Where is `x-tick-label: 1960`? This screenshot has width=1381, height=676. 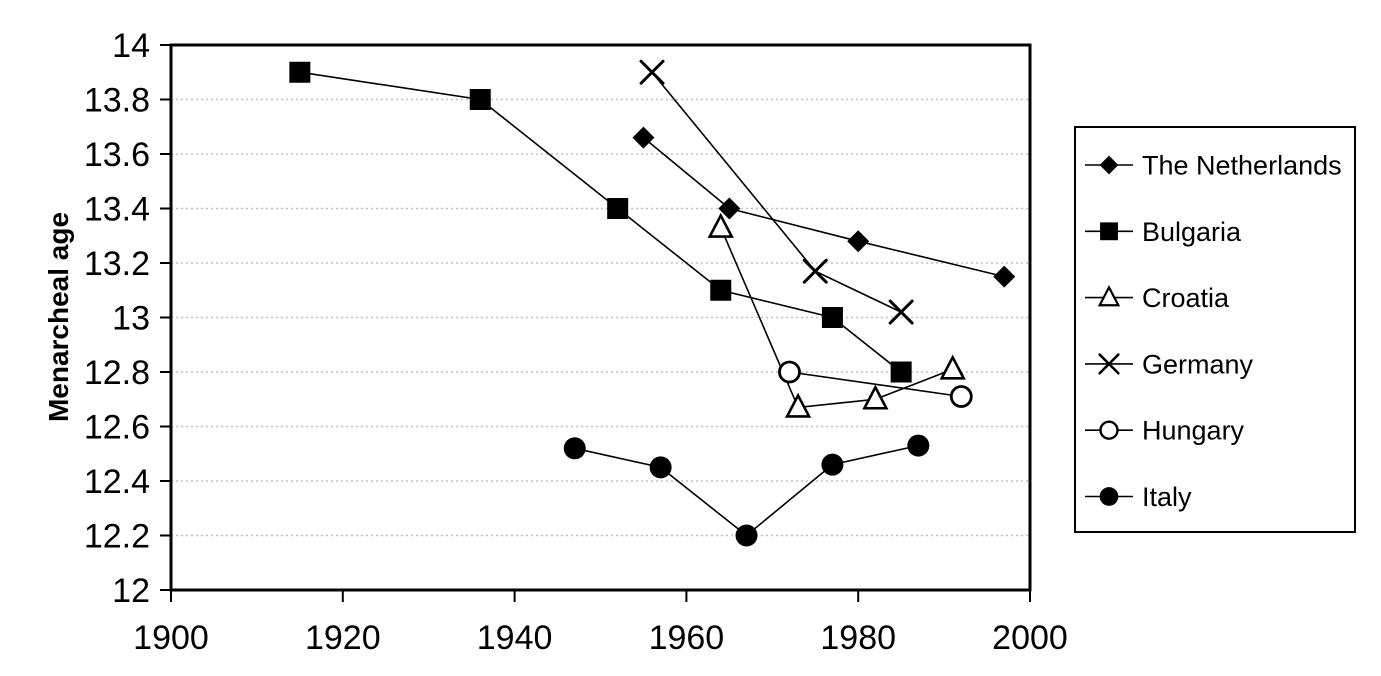 x-tick-label: 1960 is located at coordinates (687, 638).